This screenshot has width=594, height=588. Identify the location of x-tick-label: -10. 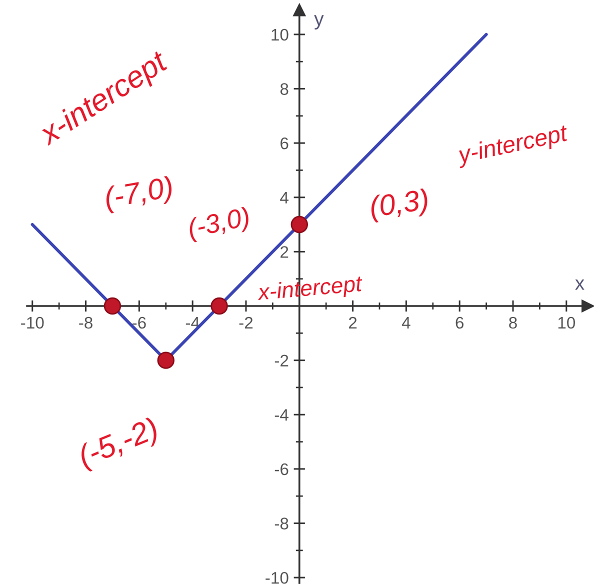
(32, 322).